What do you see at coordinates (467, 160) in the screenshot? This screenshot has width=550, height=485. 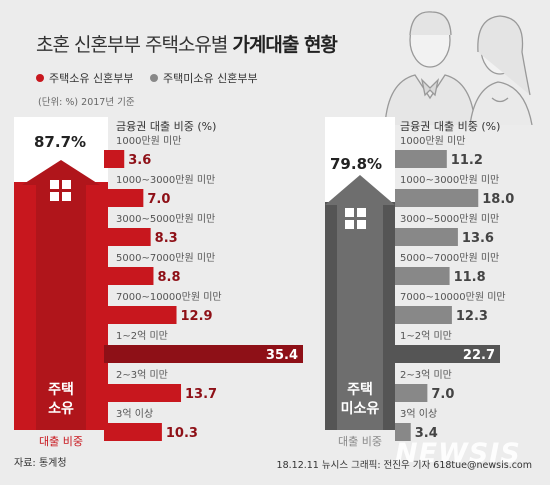 I see `nonowner-value-label: 11.2` at bounding box center [467, 160].